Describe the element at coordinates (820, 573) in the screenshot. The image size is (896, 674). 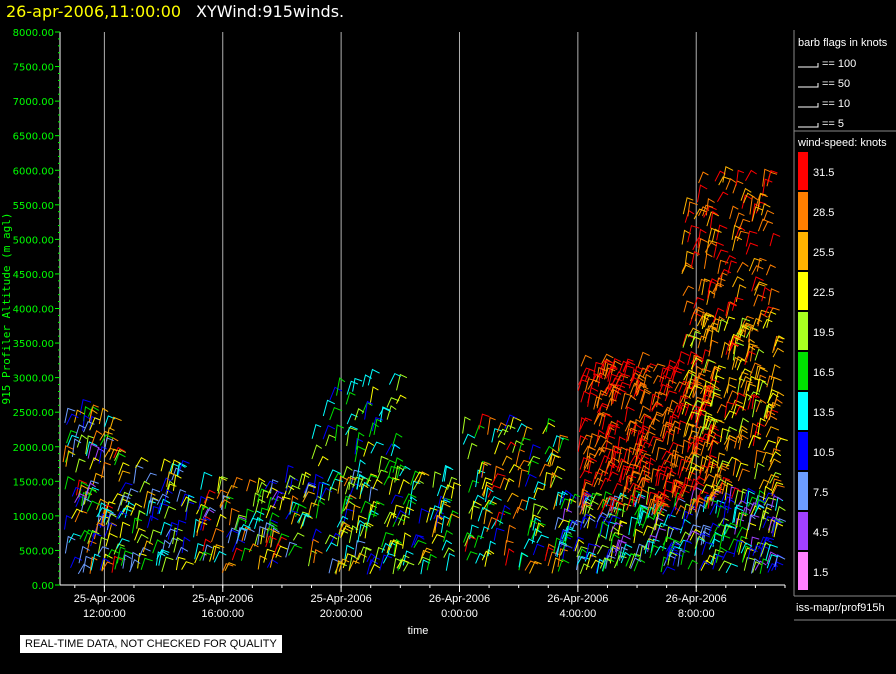
I see `speed-legend-label: 1.5` at that location.